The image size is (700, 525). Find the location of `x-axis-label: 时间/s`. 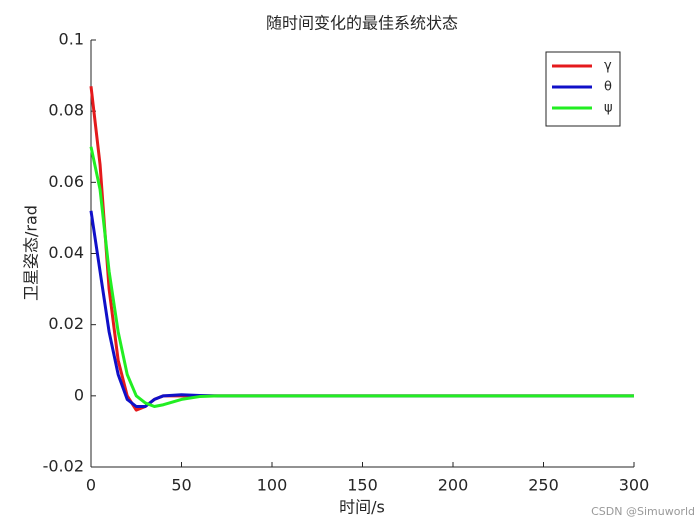

x-axis-label: 时间/s is located at coordinates (362, 507).